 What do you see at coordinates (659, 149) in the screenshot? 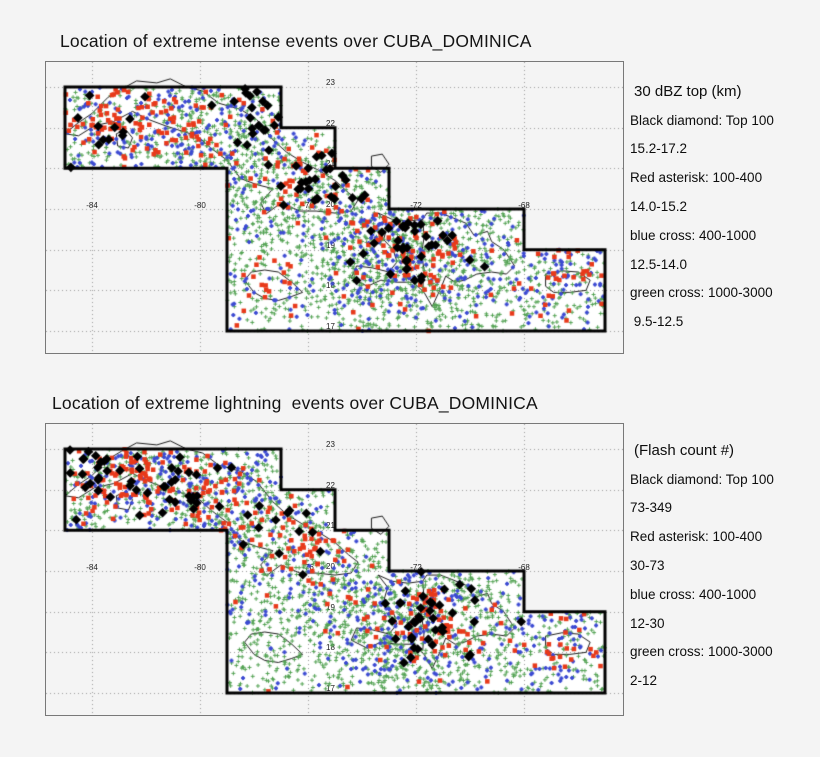
I see `legend-item-range: 15.2-17.2` at bounding box center [659, 149].